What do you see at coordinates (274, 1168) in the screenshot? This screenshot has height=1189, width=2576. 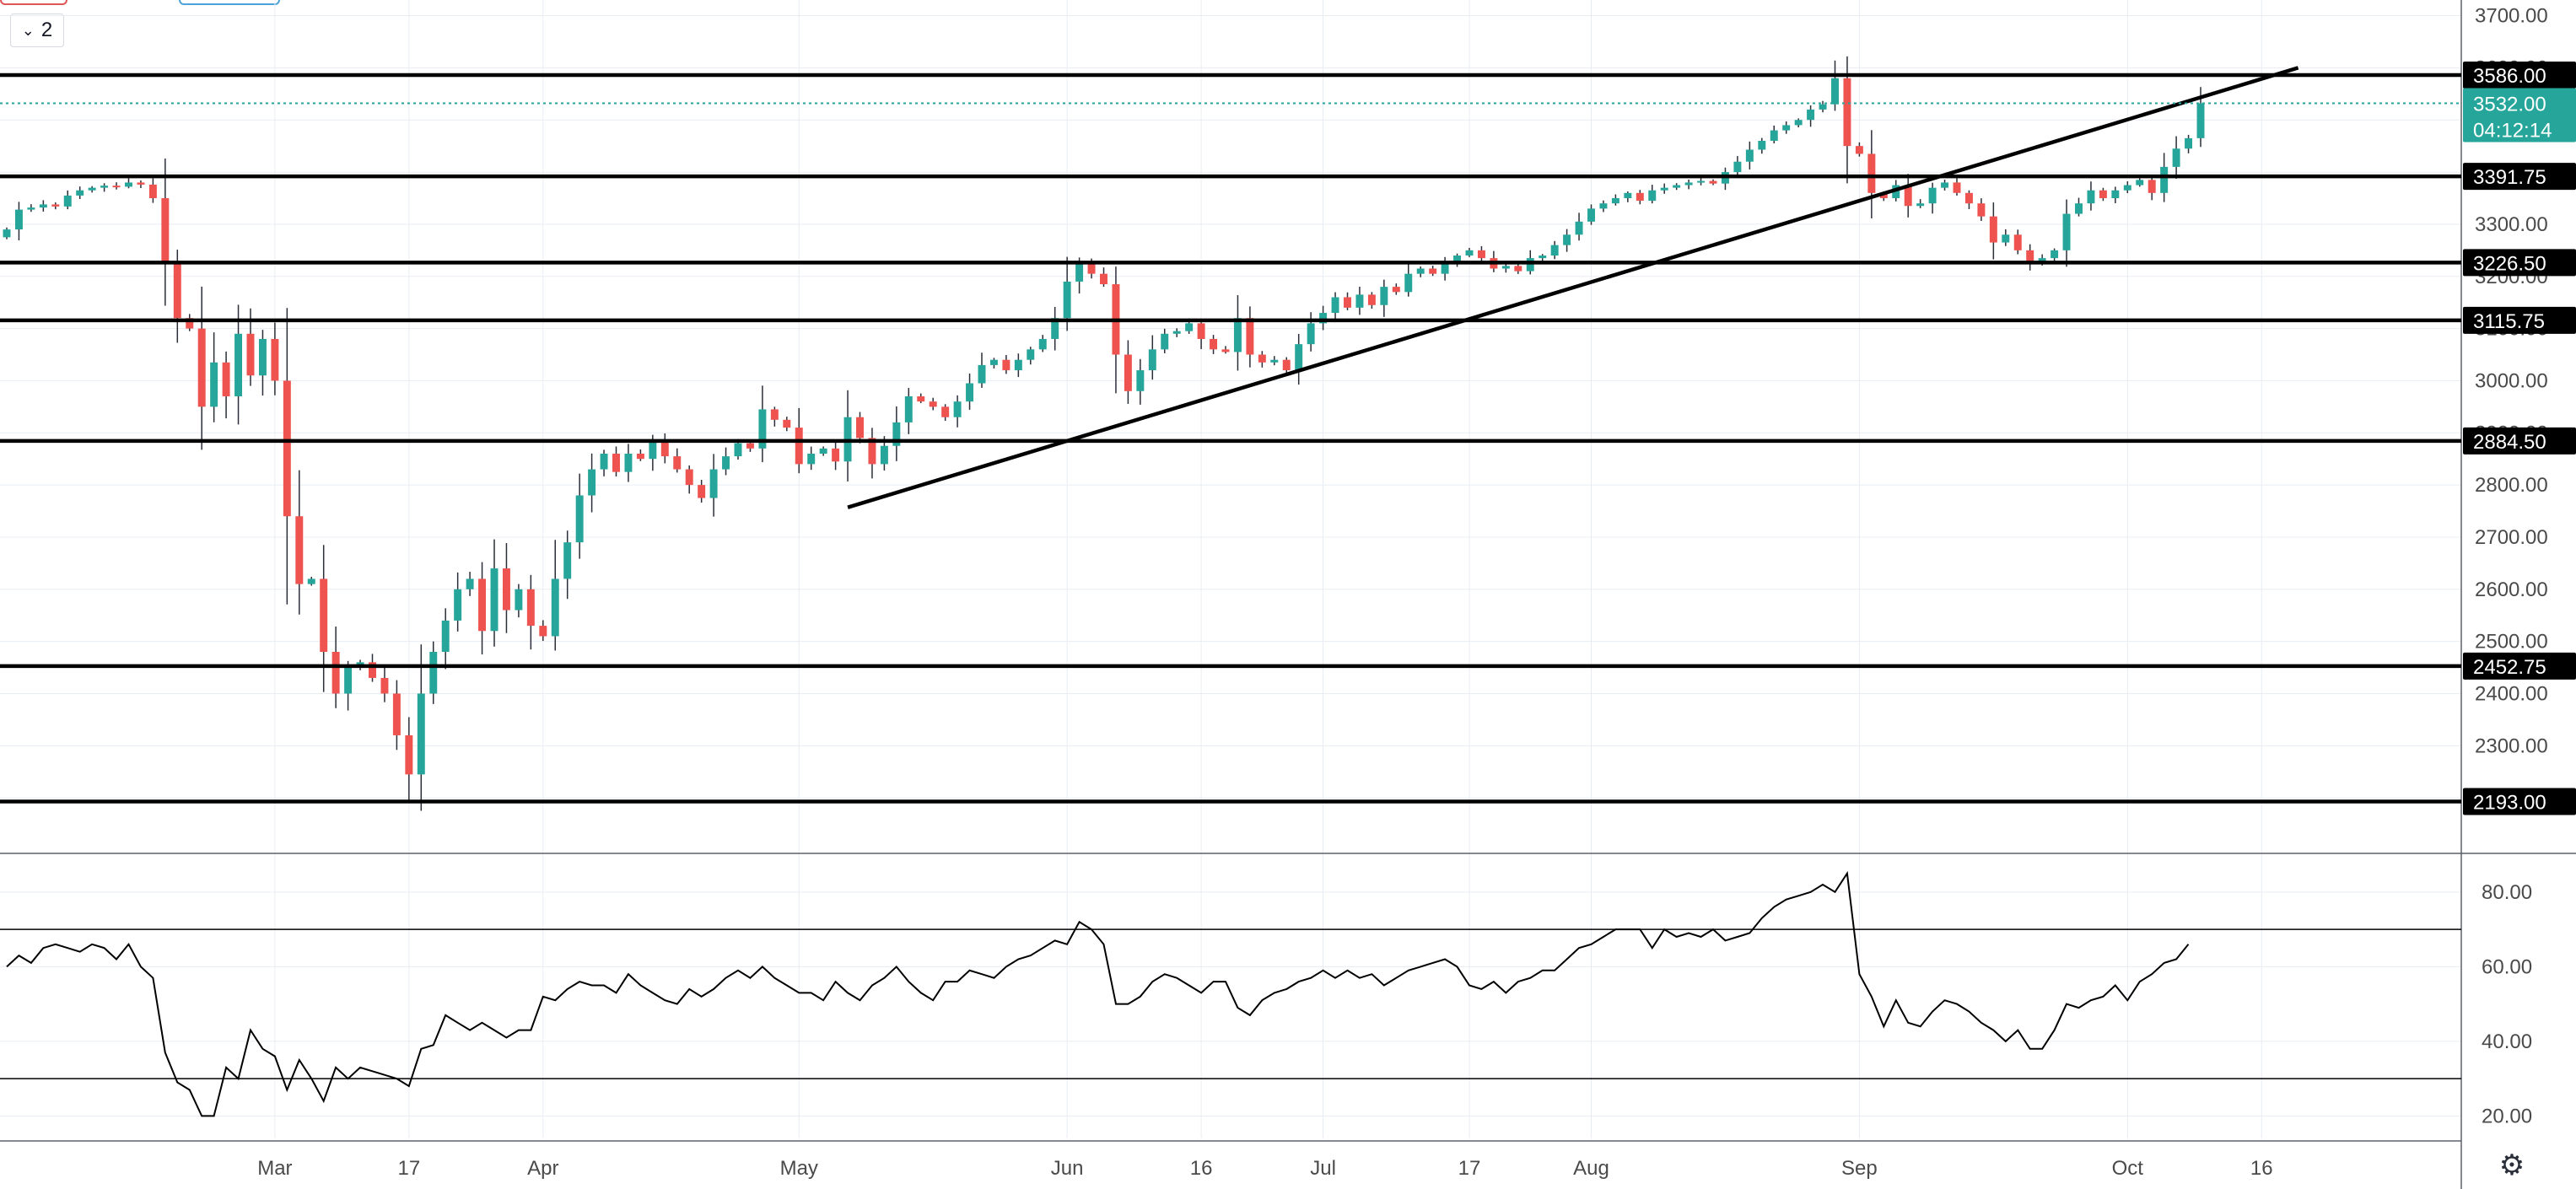 I see `time-tick-label: Mar` at bounding box center [274, 1168].